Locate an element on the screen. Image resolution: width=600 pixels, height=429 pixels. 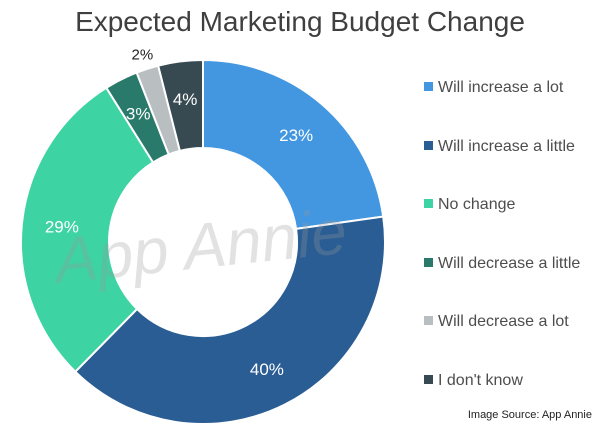
slice-will-increase-a-lot is located at coordinates (293, 144).